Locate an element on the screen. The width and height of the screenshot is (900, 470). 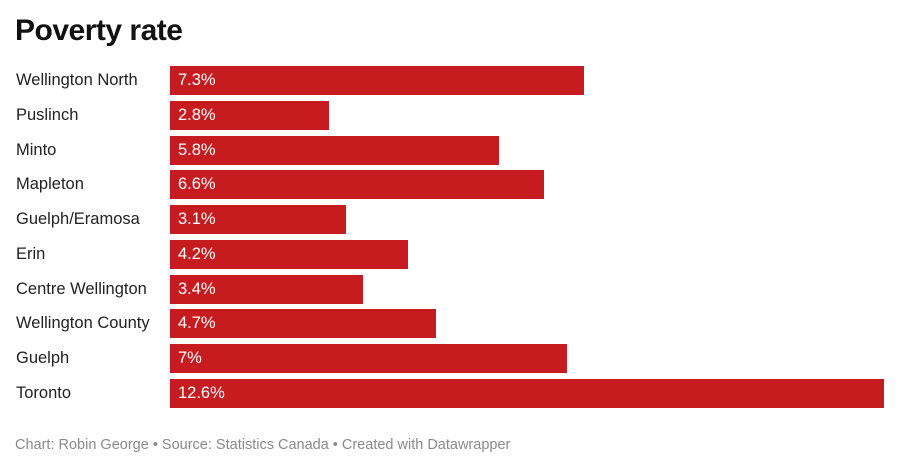
category-label: Wellington County is located at coordinates (83, 323).